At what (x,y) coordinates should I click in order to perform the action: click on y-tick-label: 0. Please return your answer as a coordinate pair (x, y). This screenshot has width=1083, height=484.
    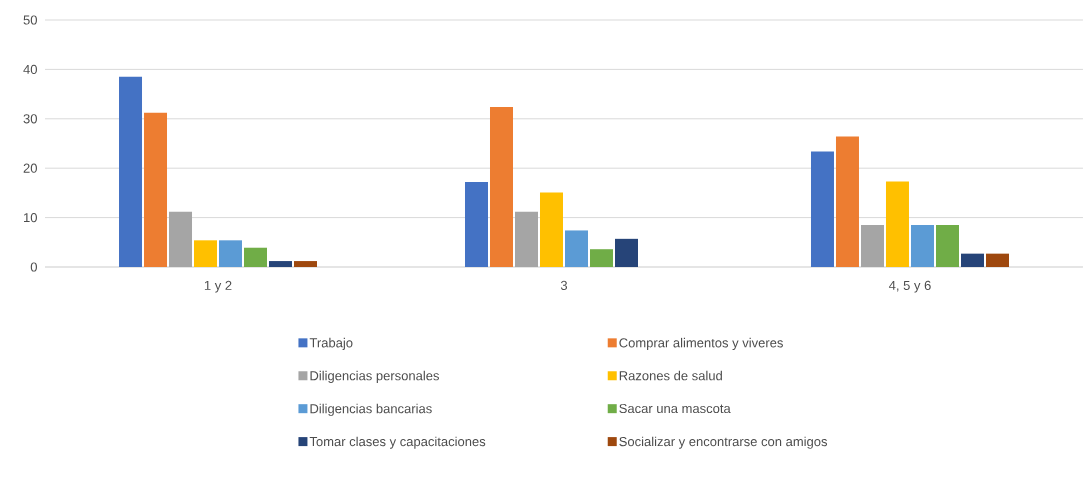
    Looking at the image, I should click on (33, 267).